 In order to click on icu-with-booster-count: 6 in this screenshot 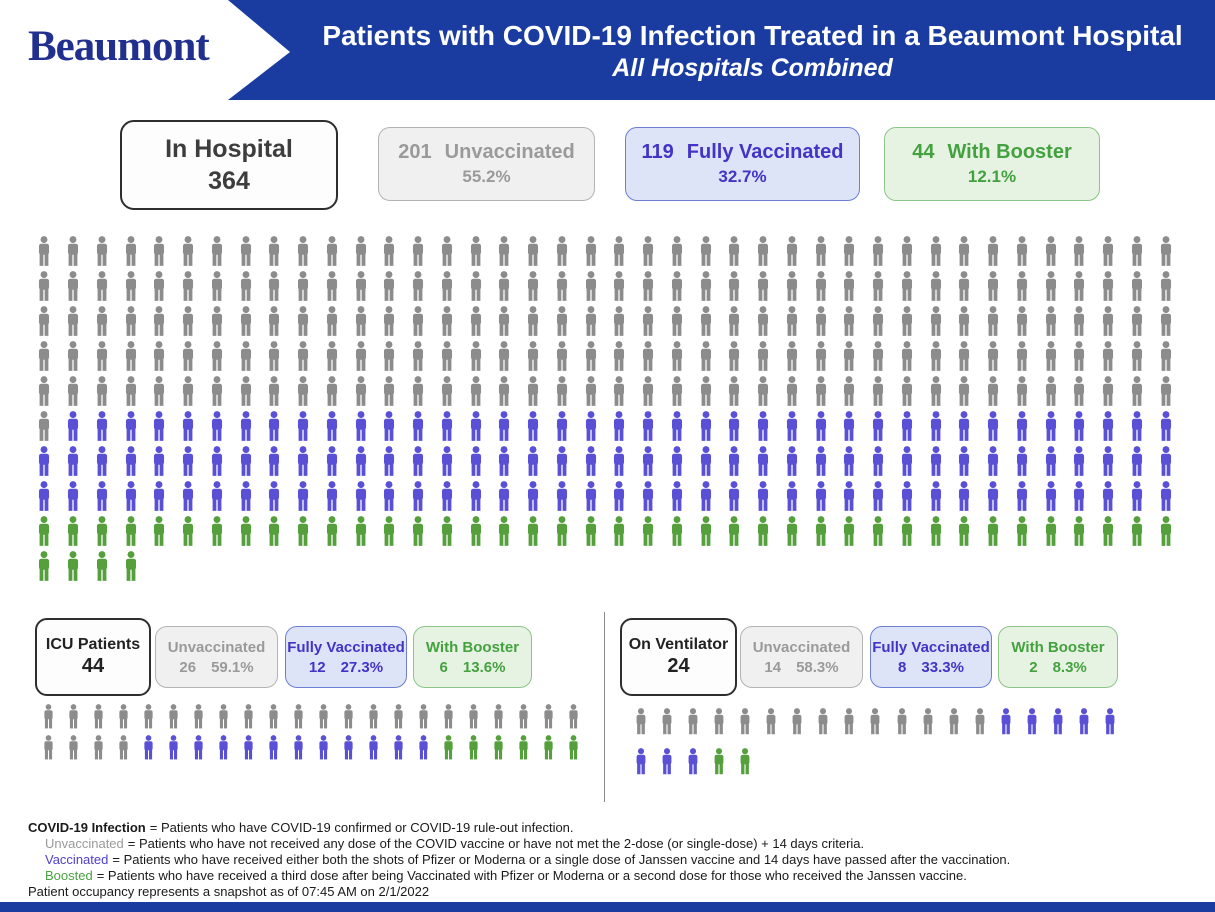, I will do `click(443, 667)`.